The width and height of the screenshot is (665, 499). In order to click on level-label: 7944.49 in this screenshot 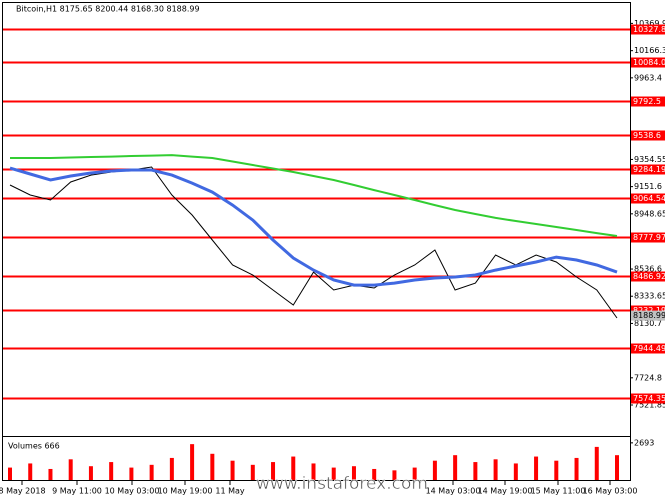, I will do `click(649, 348)`.